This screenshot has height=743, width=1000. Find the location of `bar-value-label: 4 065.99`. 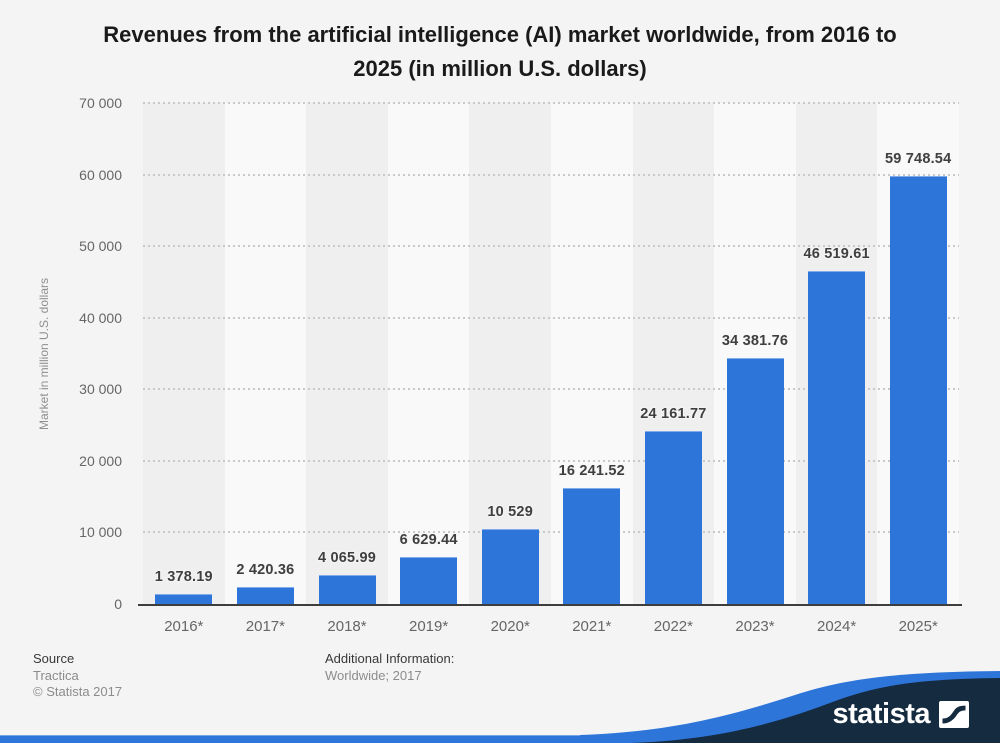

bar-value-label: 4 065.99 is located at coordinates (347, 557).